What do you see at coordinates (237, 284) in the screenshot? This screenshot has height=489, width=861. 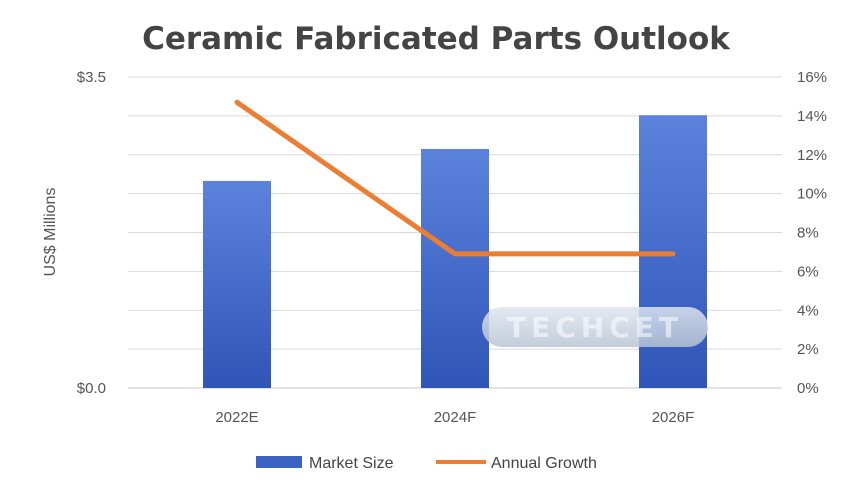 I see `bar-2022e` at bounding box center [237, 284].